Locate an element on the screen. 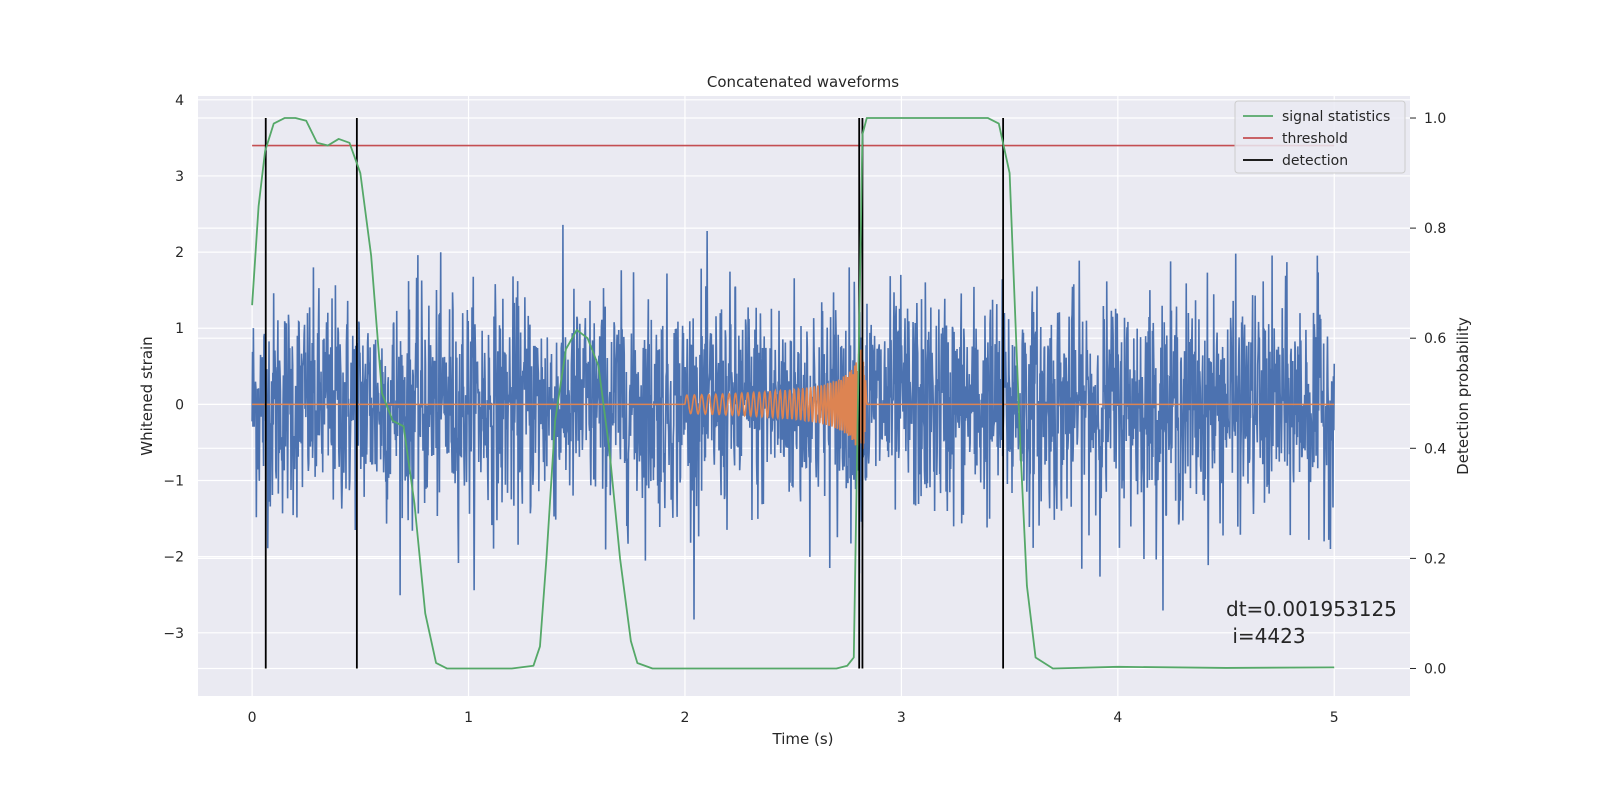  x-axis-label: Time (s) is located at coordinates (803, 739).